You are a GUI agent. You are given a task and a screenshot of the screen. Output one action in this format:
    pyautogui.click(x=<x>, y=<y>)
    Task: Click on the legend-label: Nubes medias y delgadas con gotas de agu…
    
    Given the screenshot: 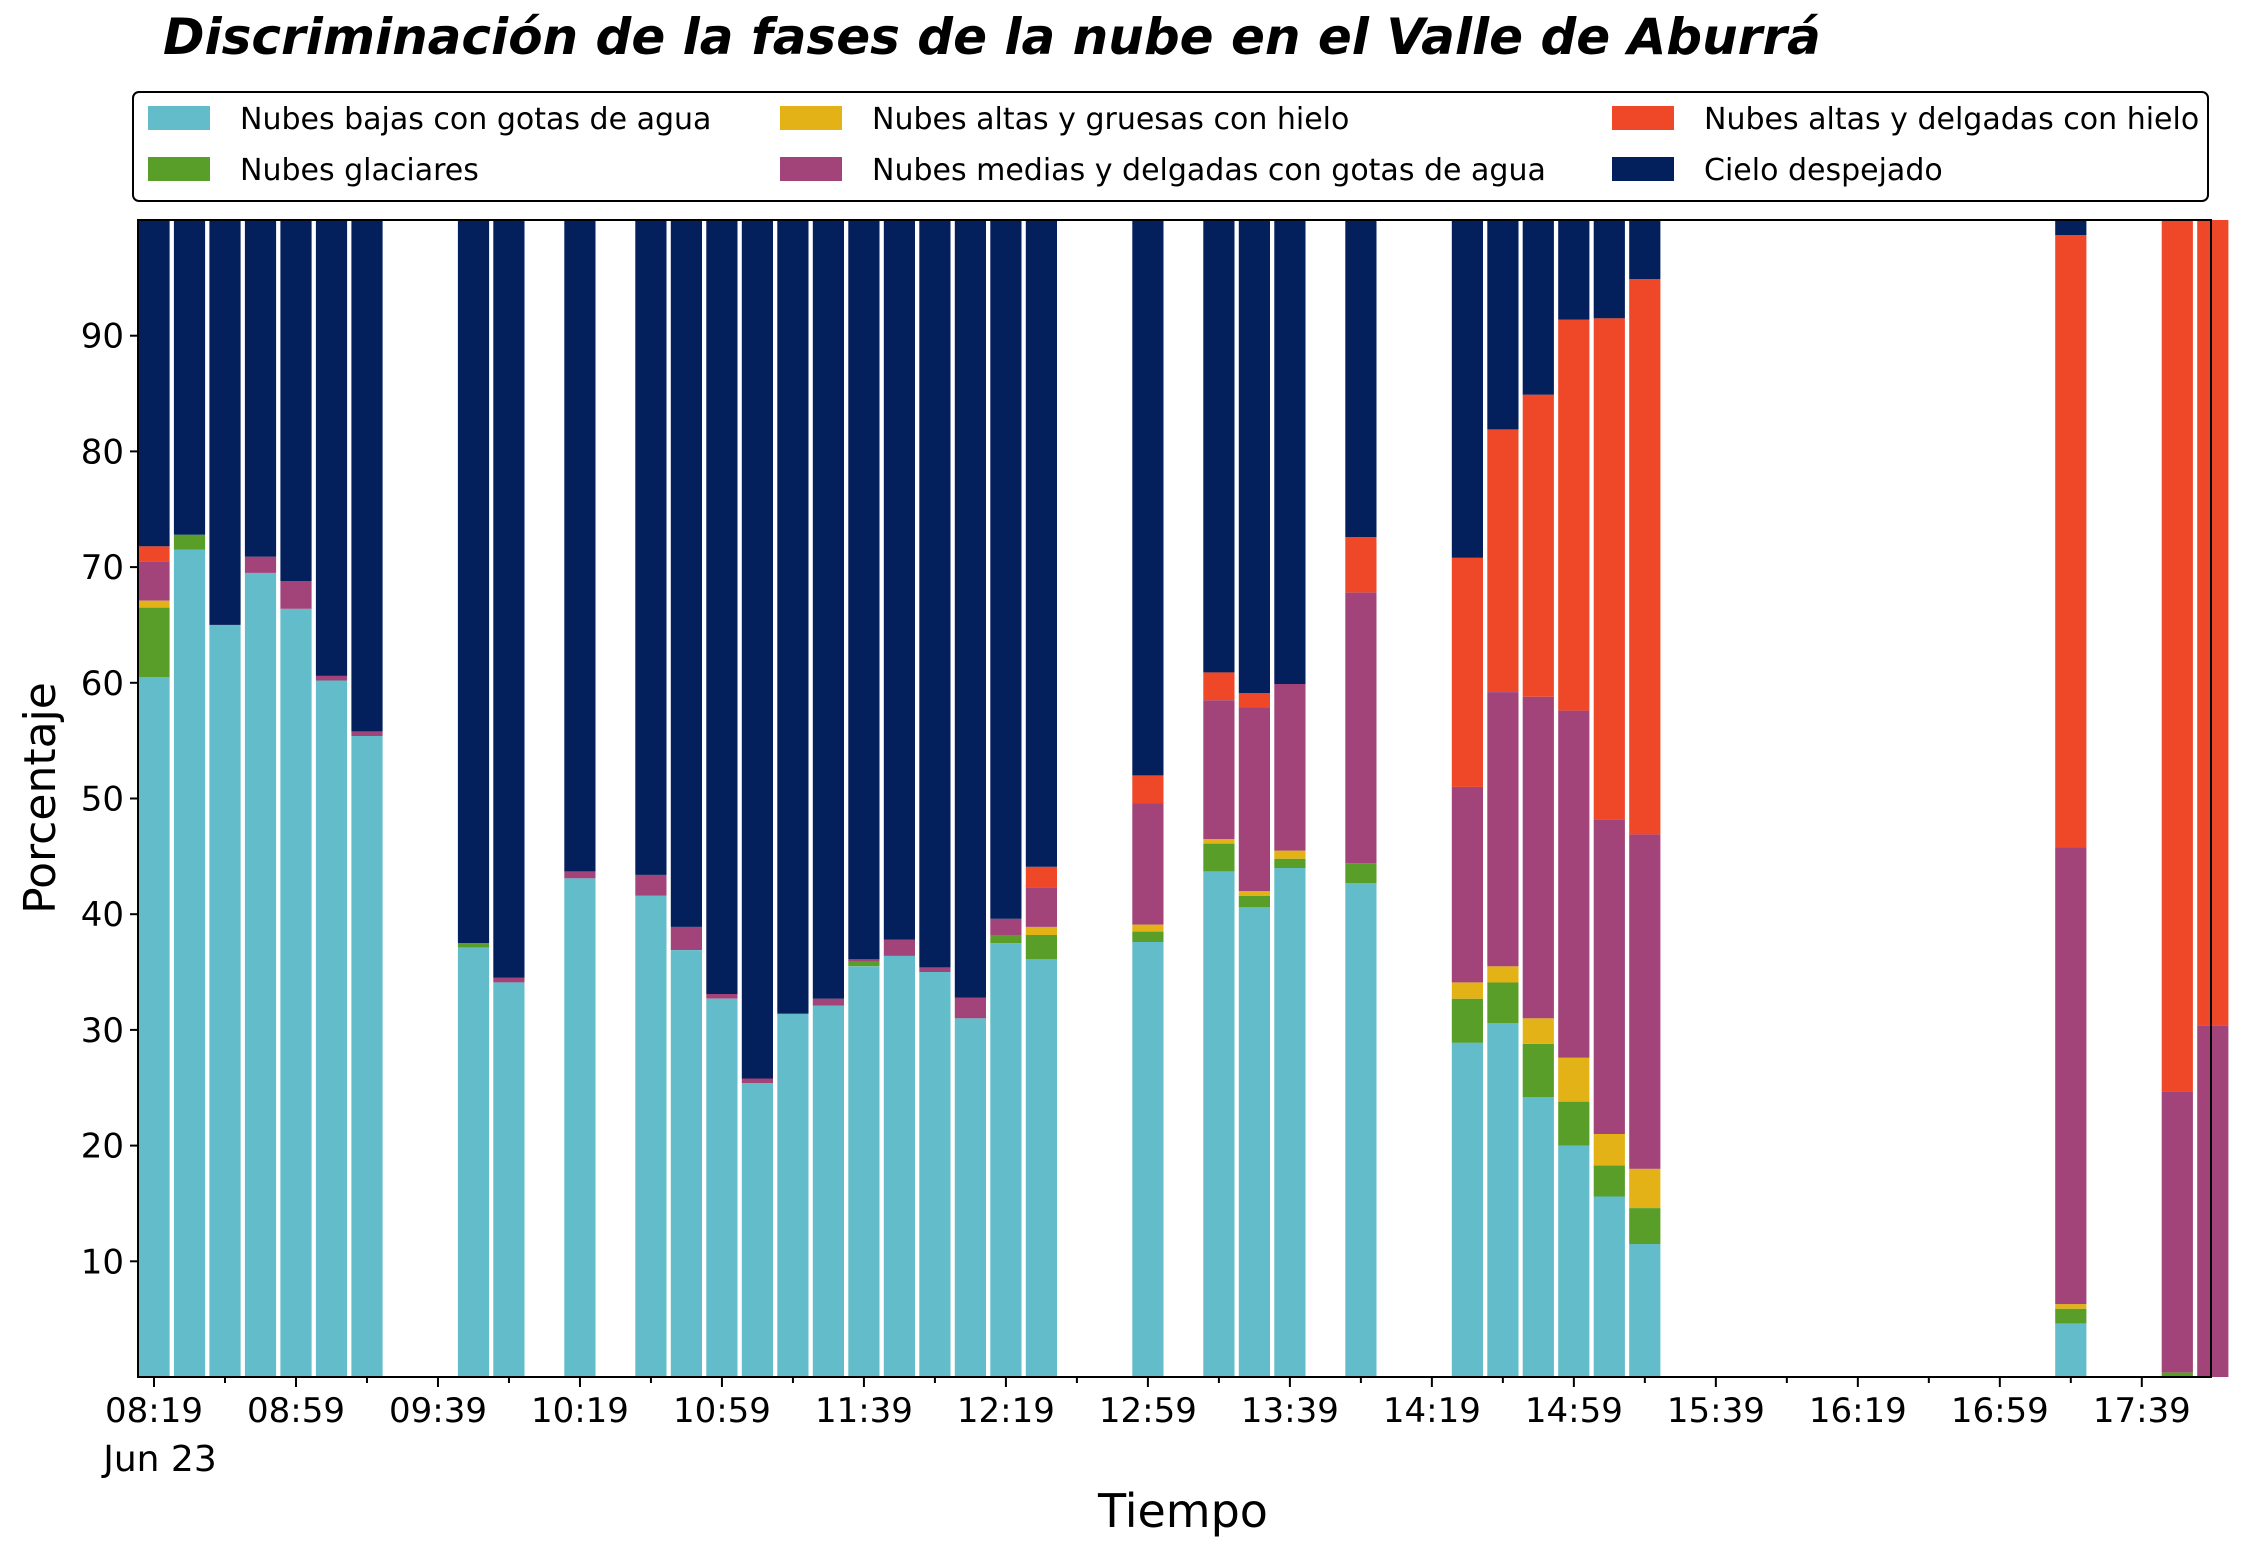 What is the action you would take?
    pyautogui.click(x=1209, y=170)
    